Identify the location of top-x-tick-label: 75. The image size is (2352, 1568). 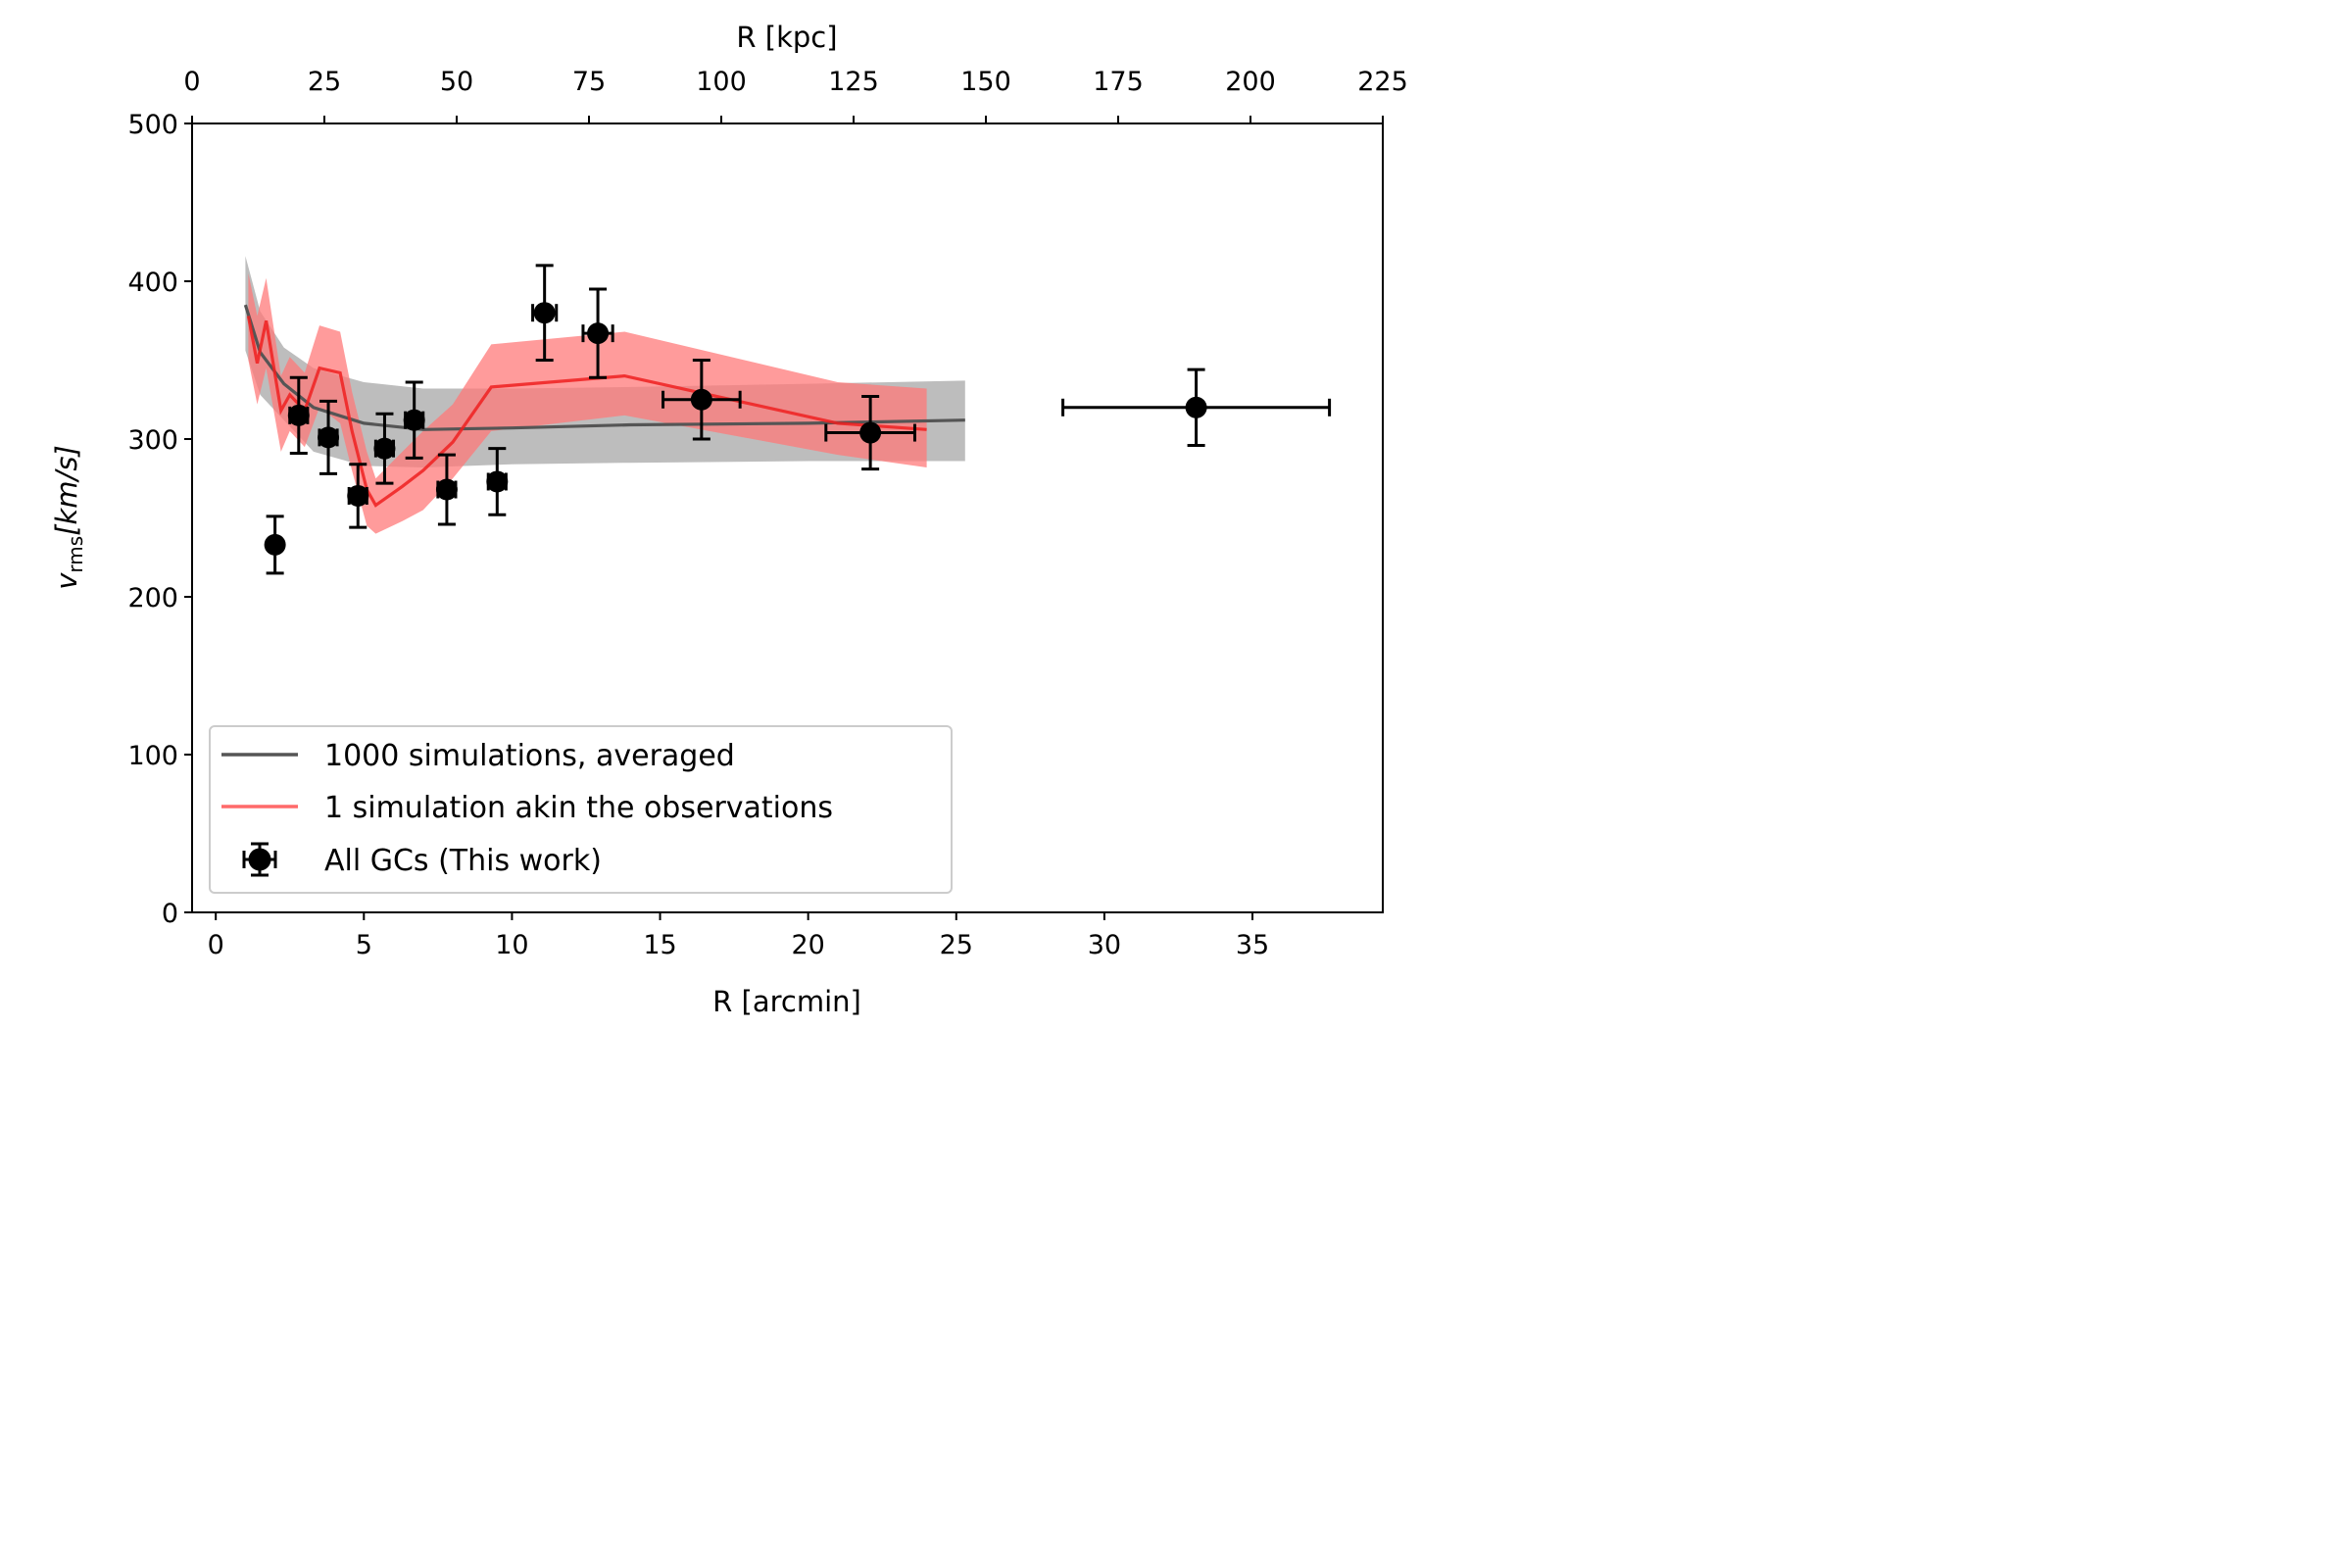
(589, 82).